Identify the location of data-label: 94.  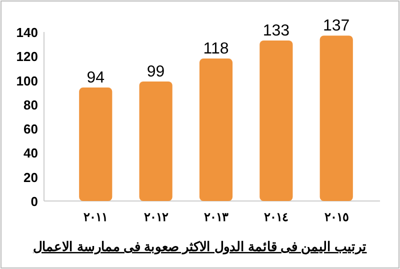
(95, 78).